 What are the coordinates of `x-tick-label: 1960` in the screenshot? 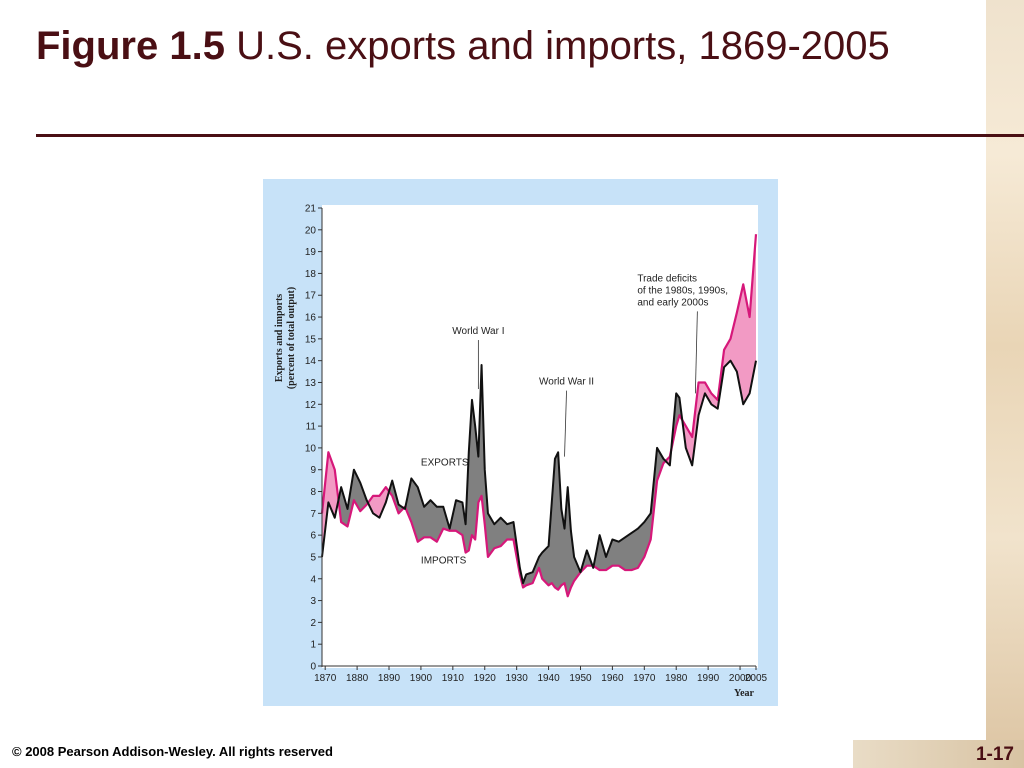 It's located at (612, 678).